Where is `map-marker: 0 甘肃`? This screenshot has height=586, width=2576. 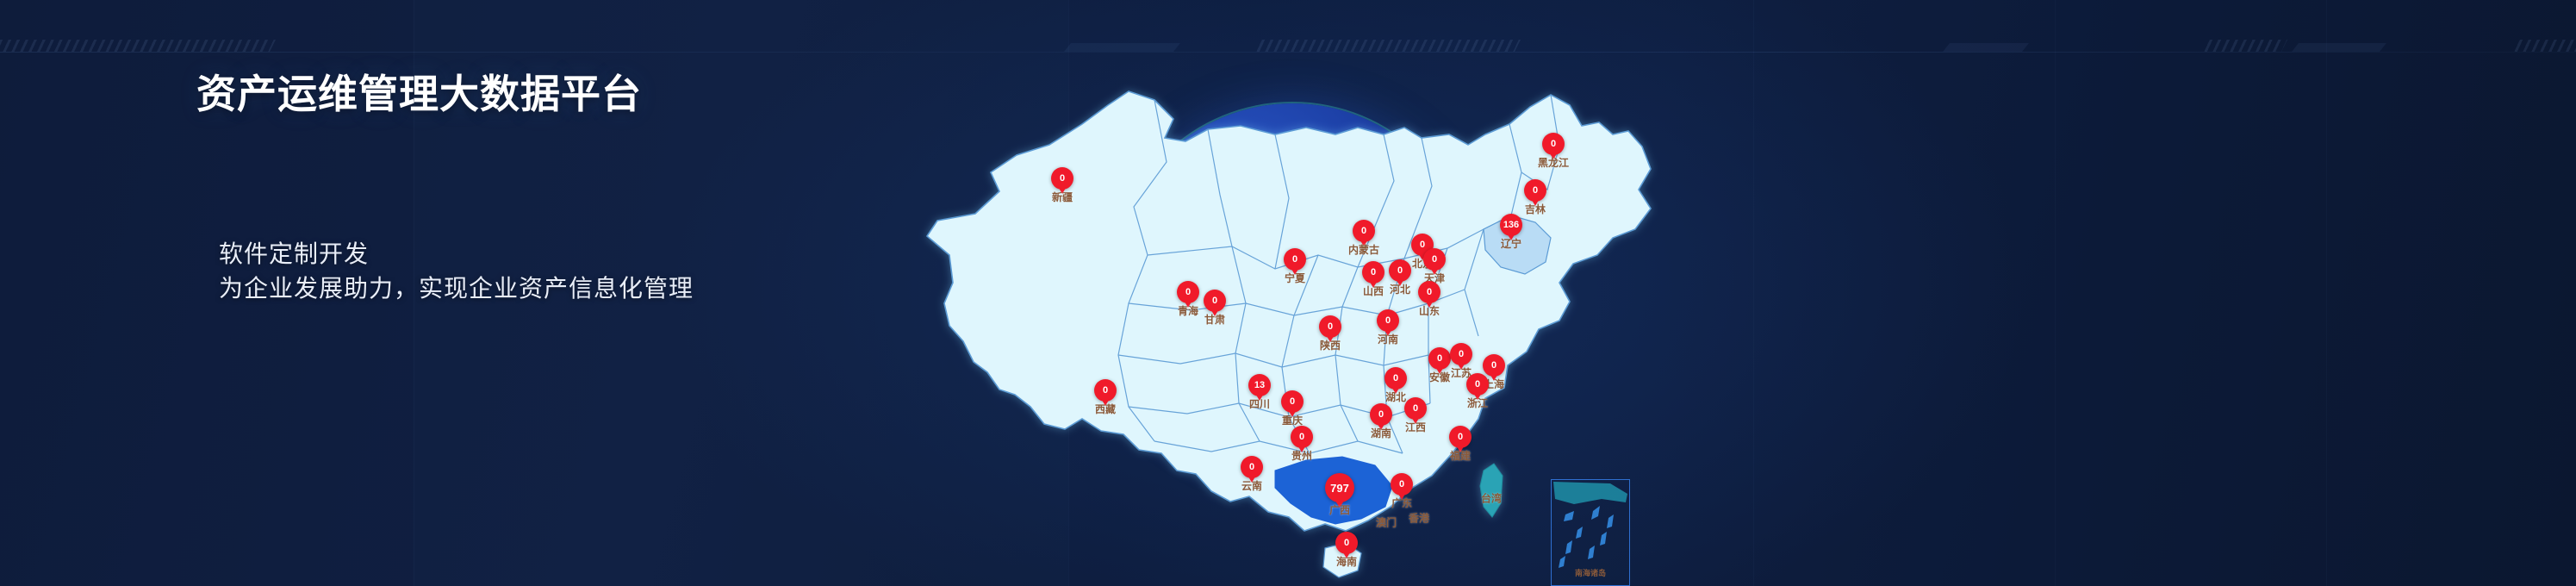 map-marker: 0 甘肃 is located at coordinates (1215, 308).